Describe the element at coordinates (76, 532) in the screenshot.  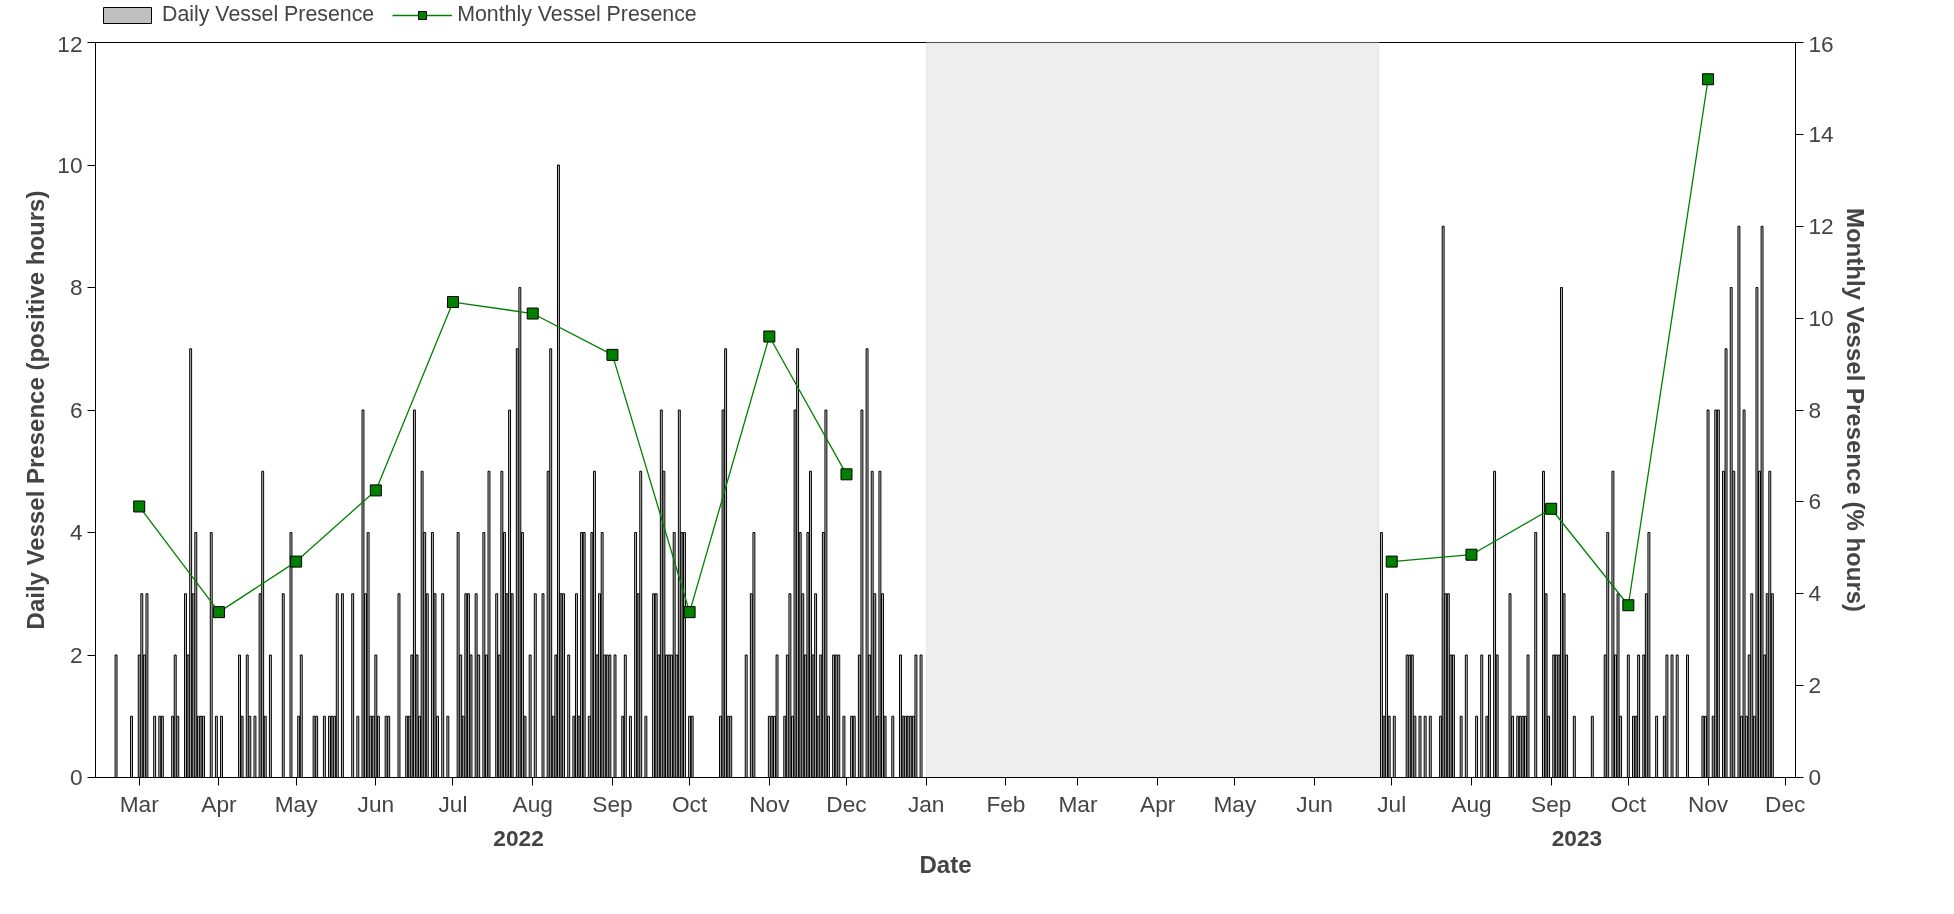
I see `y-tick-label: 4` at that location.